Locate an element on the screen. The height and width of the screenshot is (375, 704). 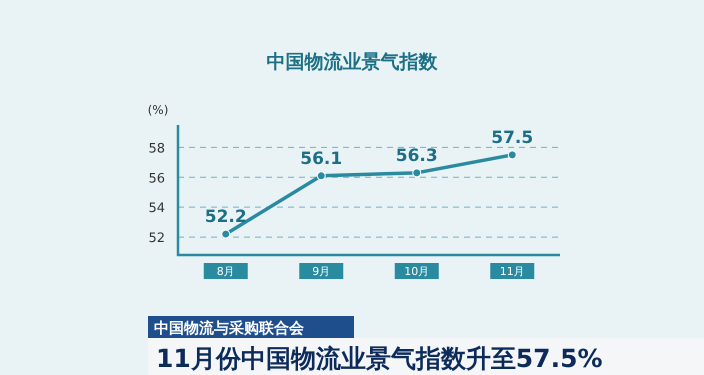
x-tick-label: 8月 is located at coordinates (225, 271).